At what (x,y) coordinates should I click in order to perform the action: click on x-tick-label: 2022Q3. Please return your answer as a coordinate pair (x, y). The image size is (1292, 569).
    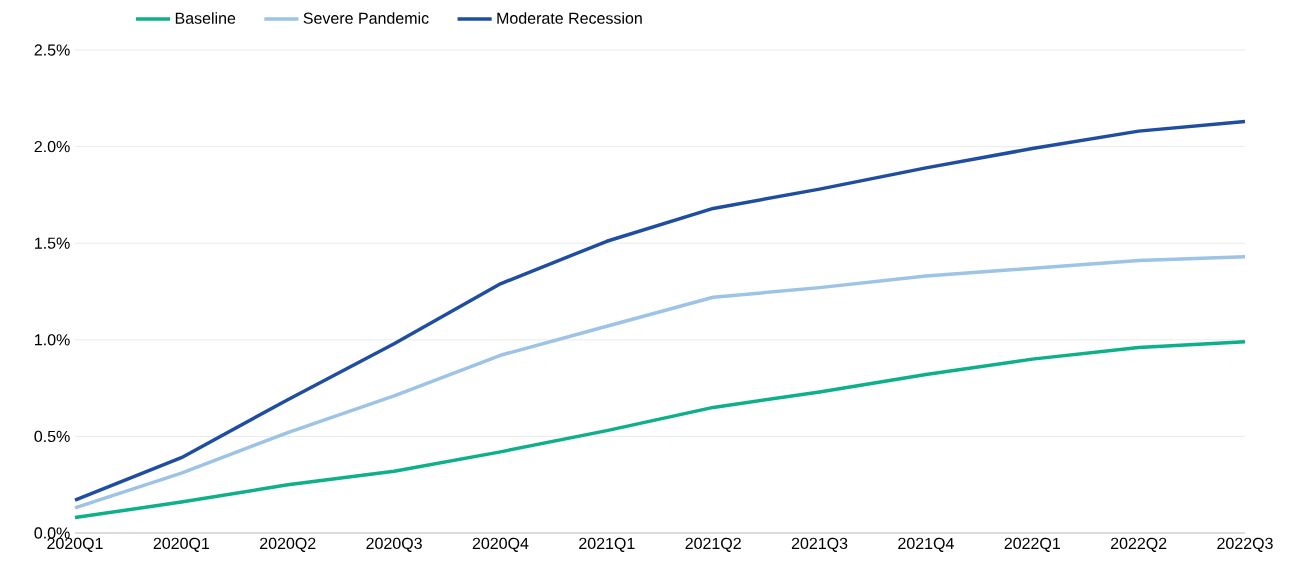
    Looking at the image, I should click on (1245, 544).